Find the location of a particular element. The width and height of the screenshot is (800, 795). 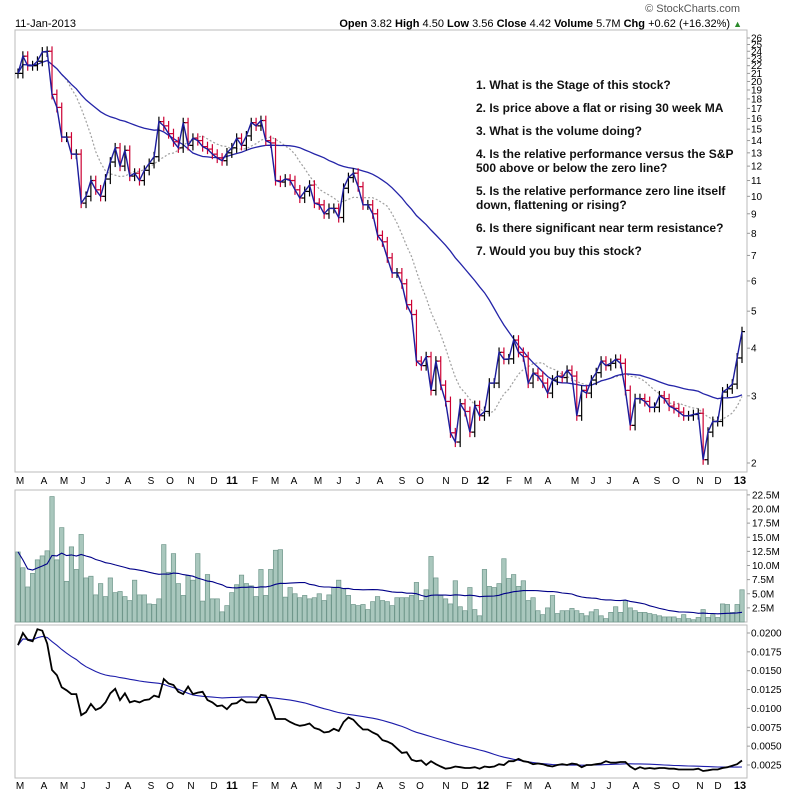

price-axis-label: 11 is located at coordinates (756, 181).